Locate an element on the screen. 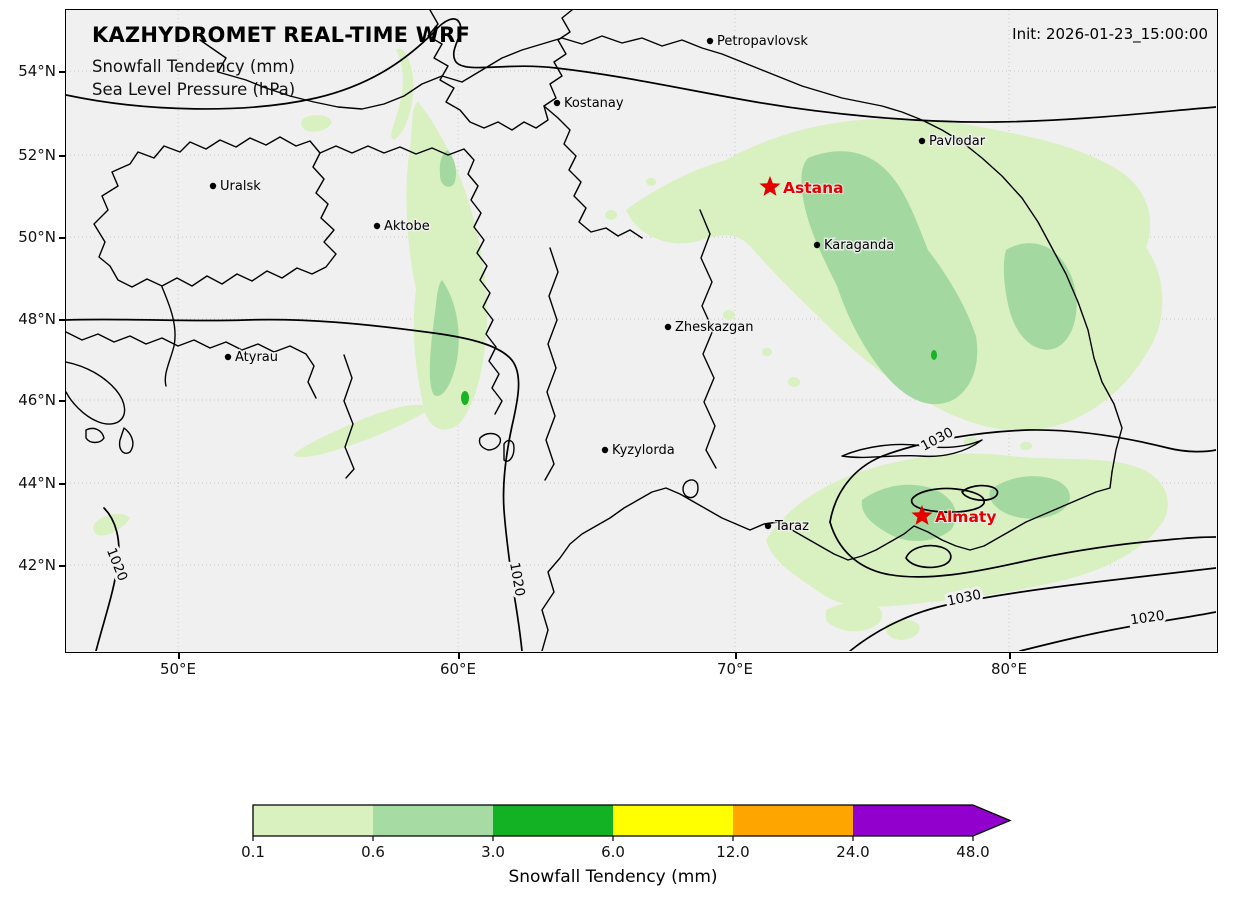 This screenshot has width=1244, height=905. city-label: Karaganda is located at coordinates (859, 245).